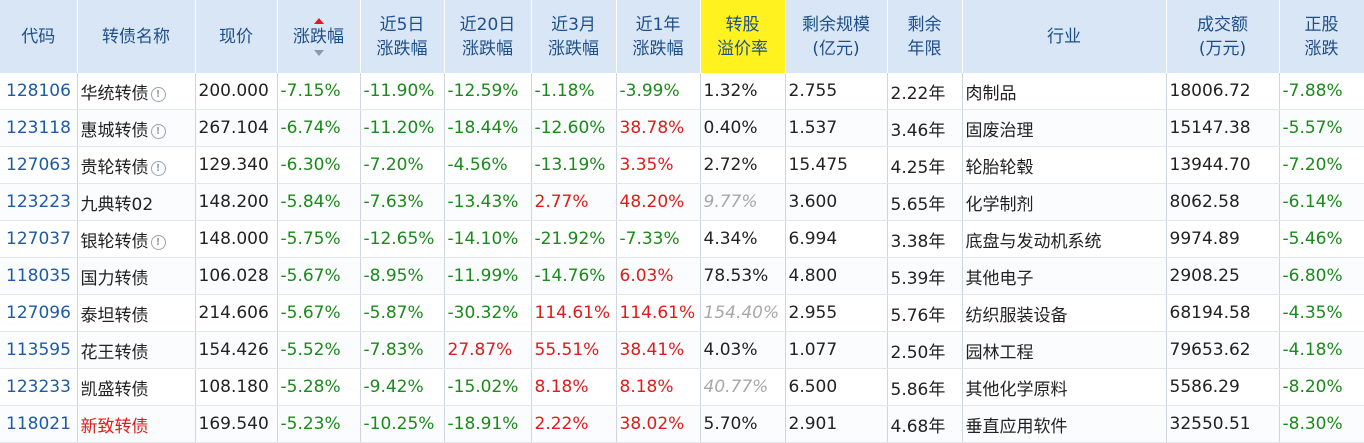 The height and width of the screenshot is (443, 1364). What do you see at coordinates (488, 36) in the screenshot?
I see `header-change-20d: 近20日 涨跌幅` at bounding box center [488, 36].